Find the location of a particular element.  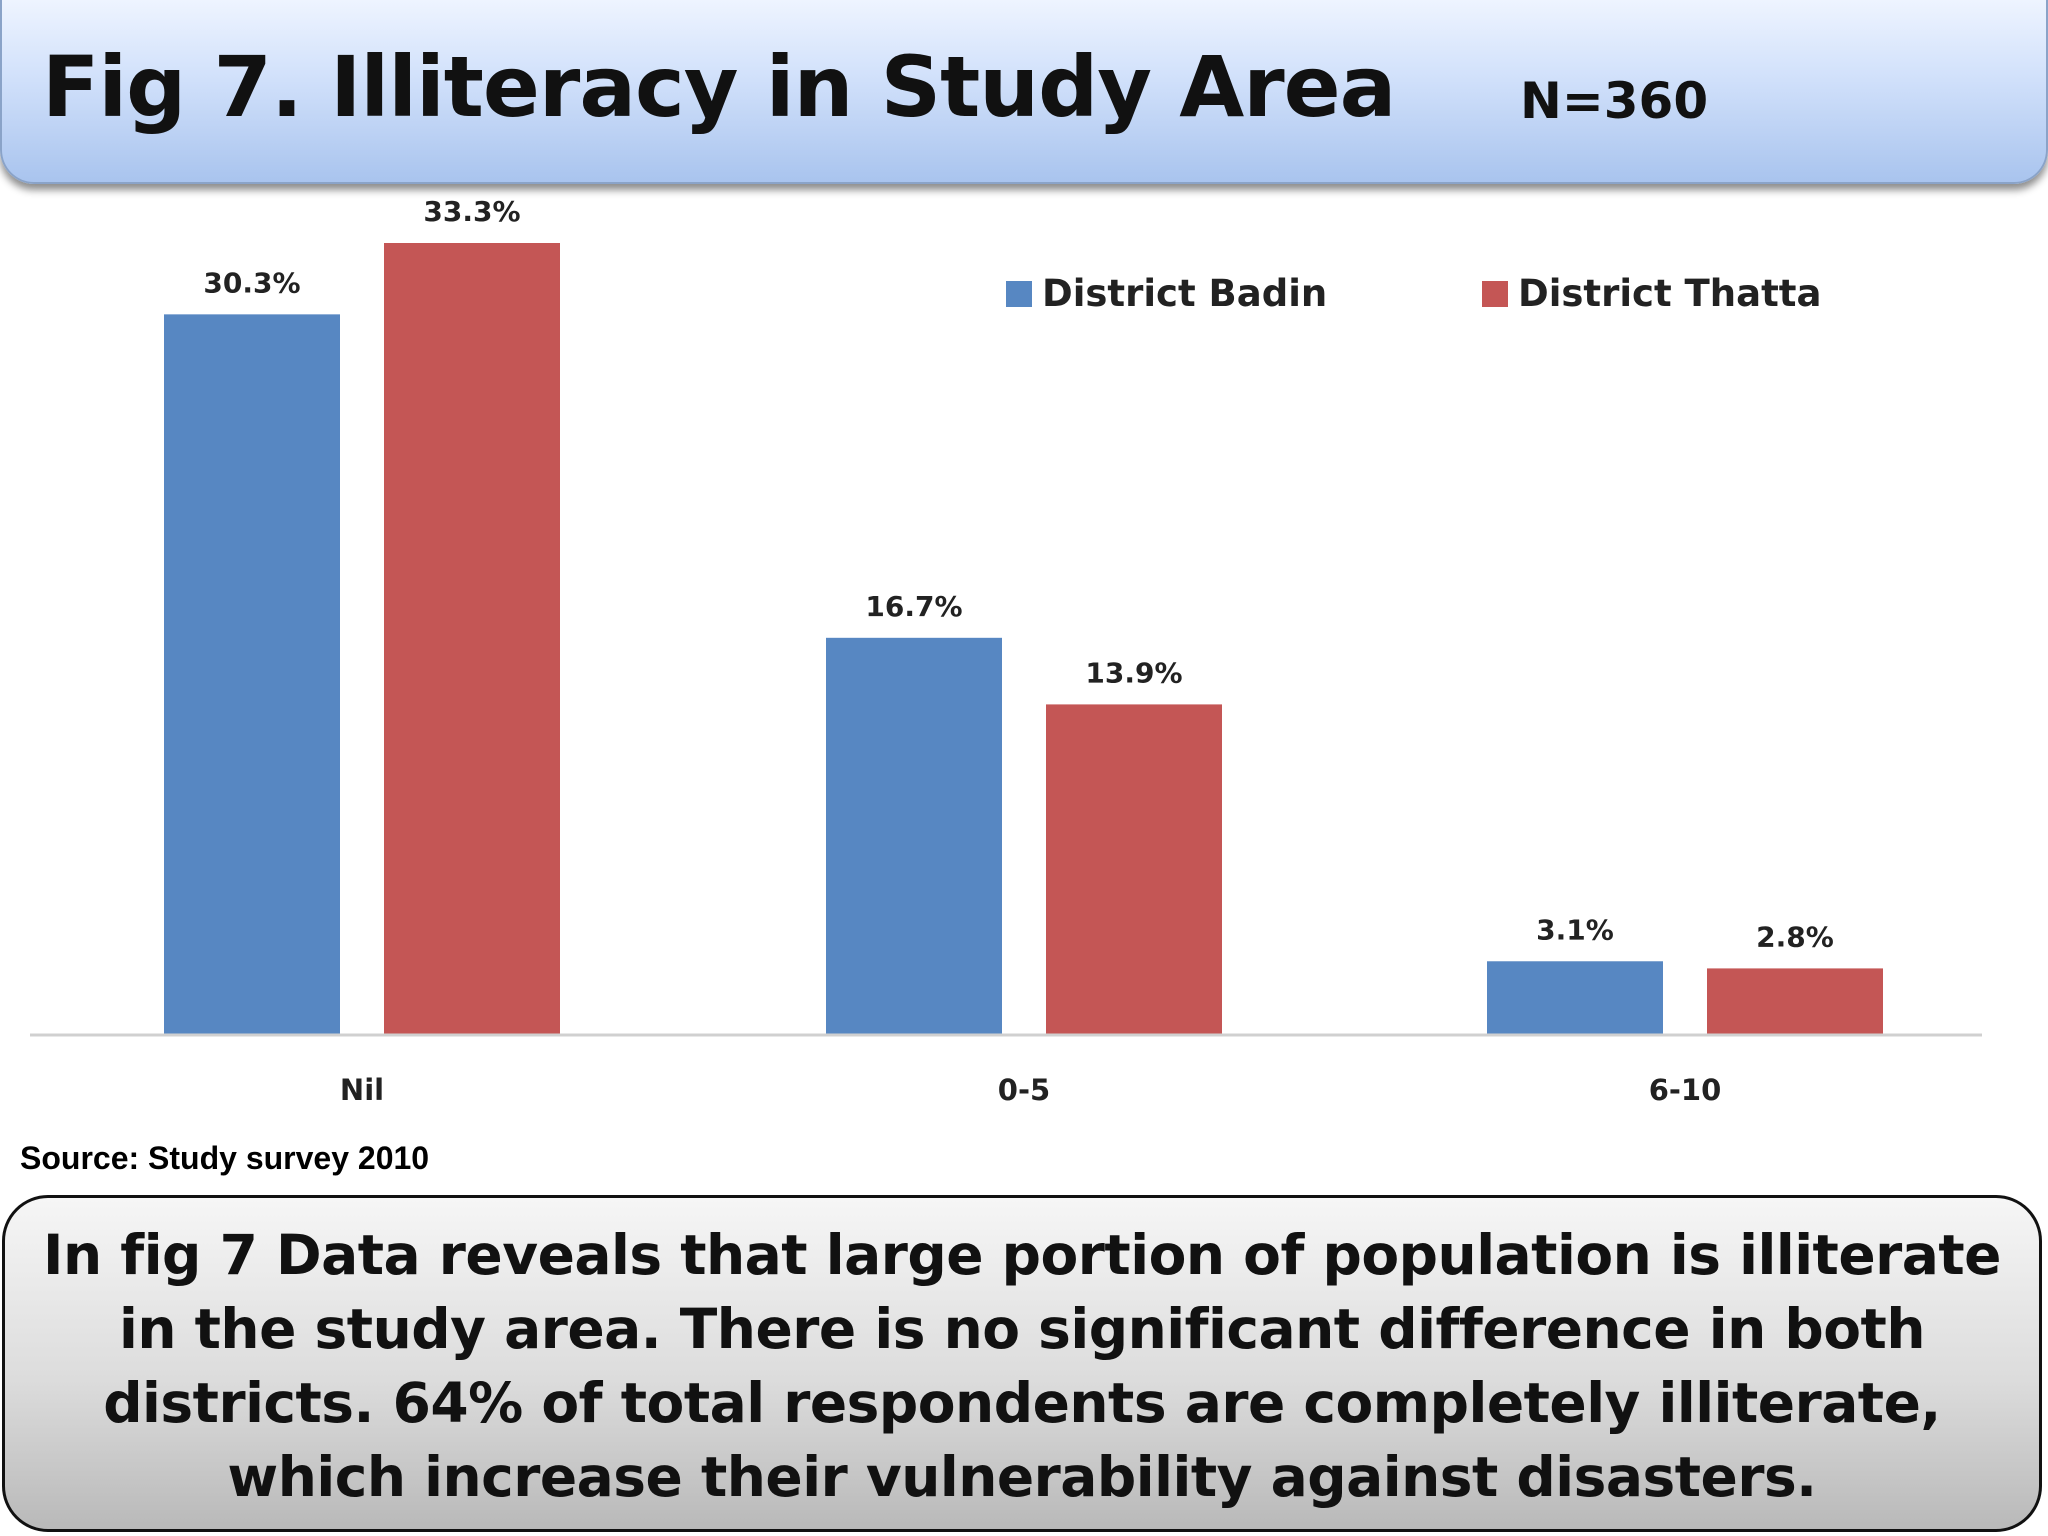

category-label-nil: Nil is located at coordinates (362, 1090).